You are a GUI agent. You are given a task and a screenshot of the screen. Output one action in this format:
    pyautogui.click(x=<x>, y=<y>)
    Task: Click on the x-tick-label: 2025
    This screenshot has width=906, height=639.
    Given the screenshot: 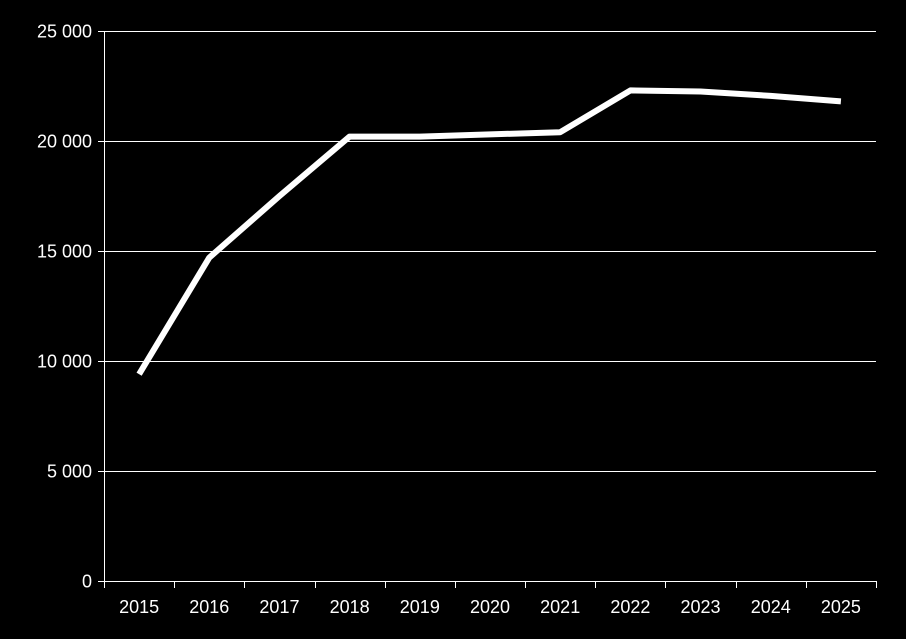 What is the action you would take?
    pyautogui.click(x=841, y=607)
    